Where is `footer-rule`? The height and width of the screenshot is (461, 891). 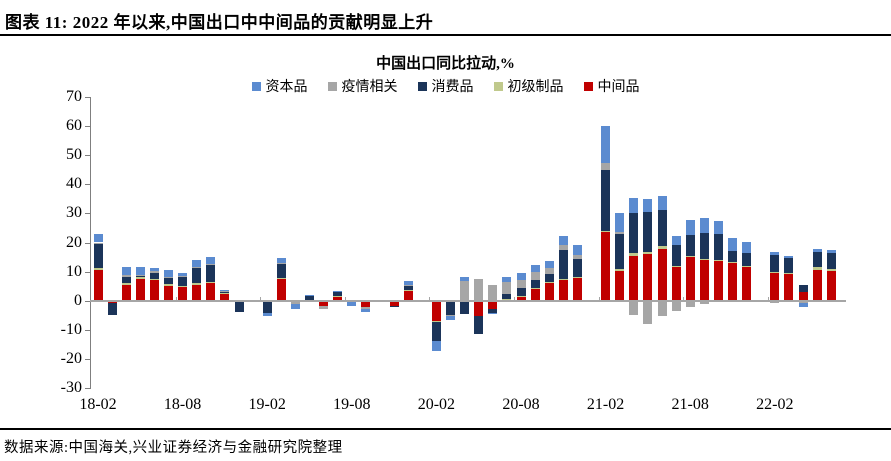 footer-rule is located at coordinates (445, 429).